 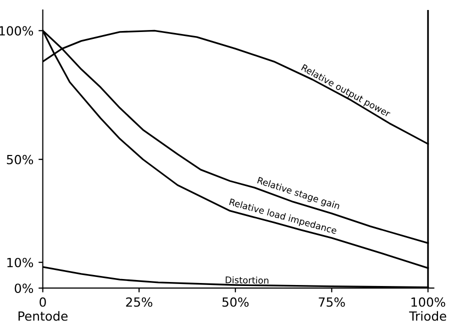 I want to click on x-tick-label: 75%, so click(x=331, y=302).